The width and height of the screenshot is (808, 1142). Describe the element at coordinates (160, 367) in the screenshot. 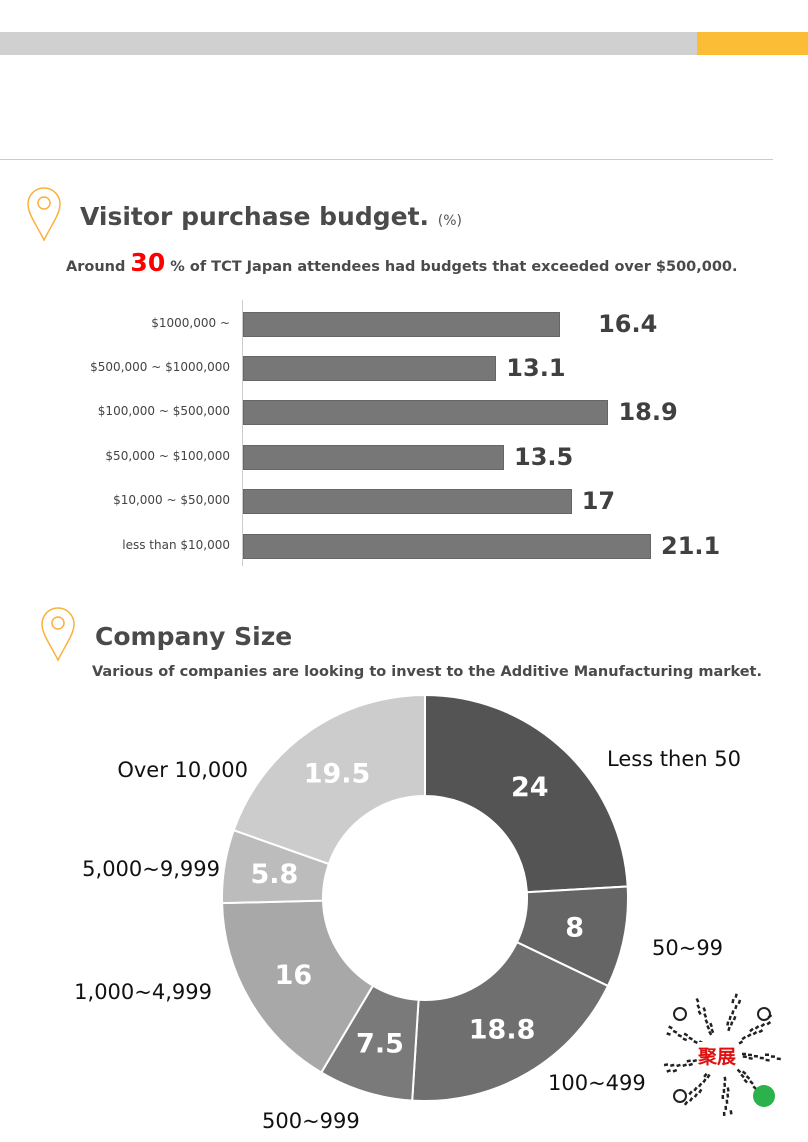

I see `bar-category-label: $500,000 ~ $1000,000` at that location.